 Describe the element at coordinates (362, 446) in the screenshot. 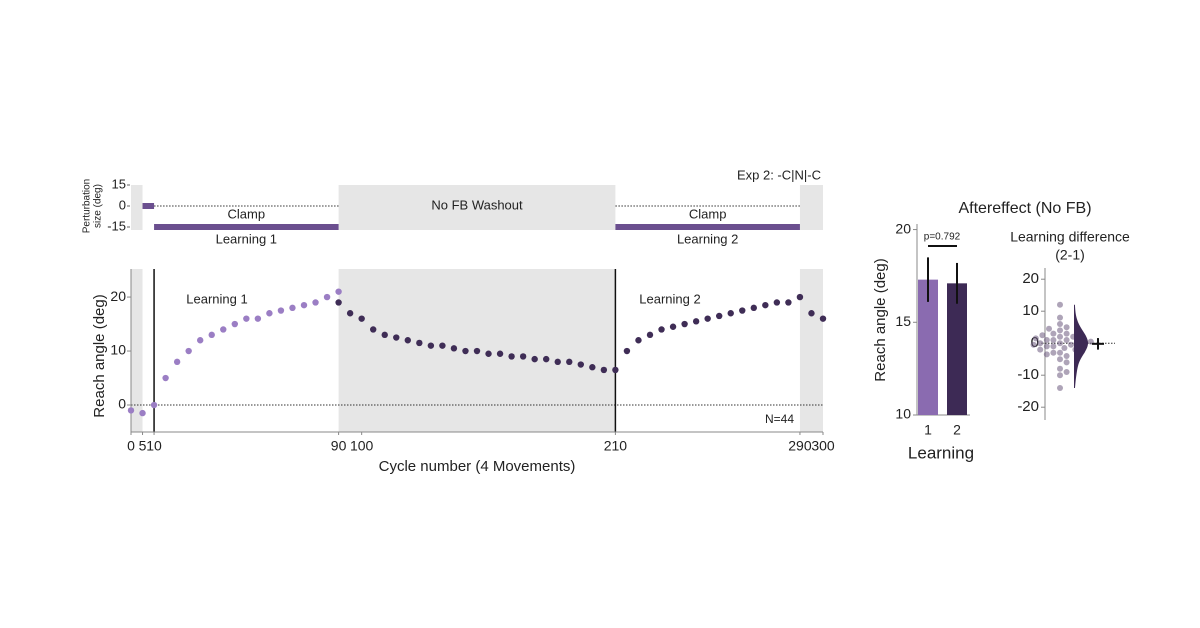

I see `x-tick-label: 100` at that location.